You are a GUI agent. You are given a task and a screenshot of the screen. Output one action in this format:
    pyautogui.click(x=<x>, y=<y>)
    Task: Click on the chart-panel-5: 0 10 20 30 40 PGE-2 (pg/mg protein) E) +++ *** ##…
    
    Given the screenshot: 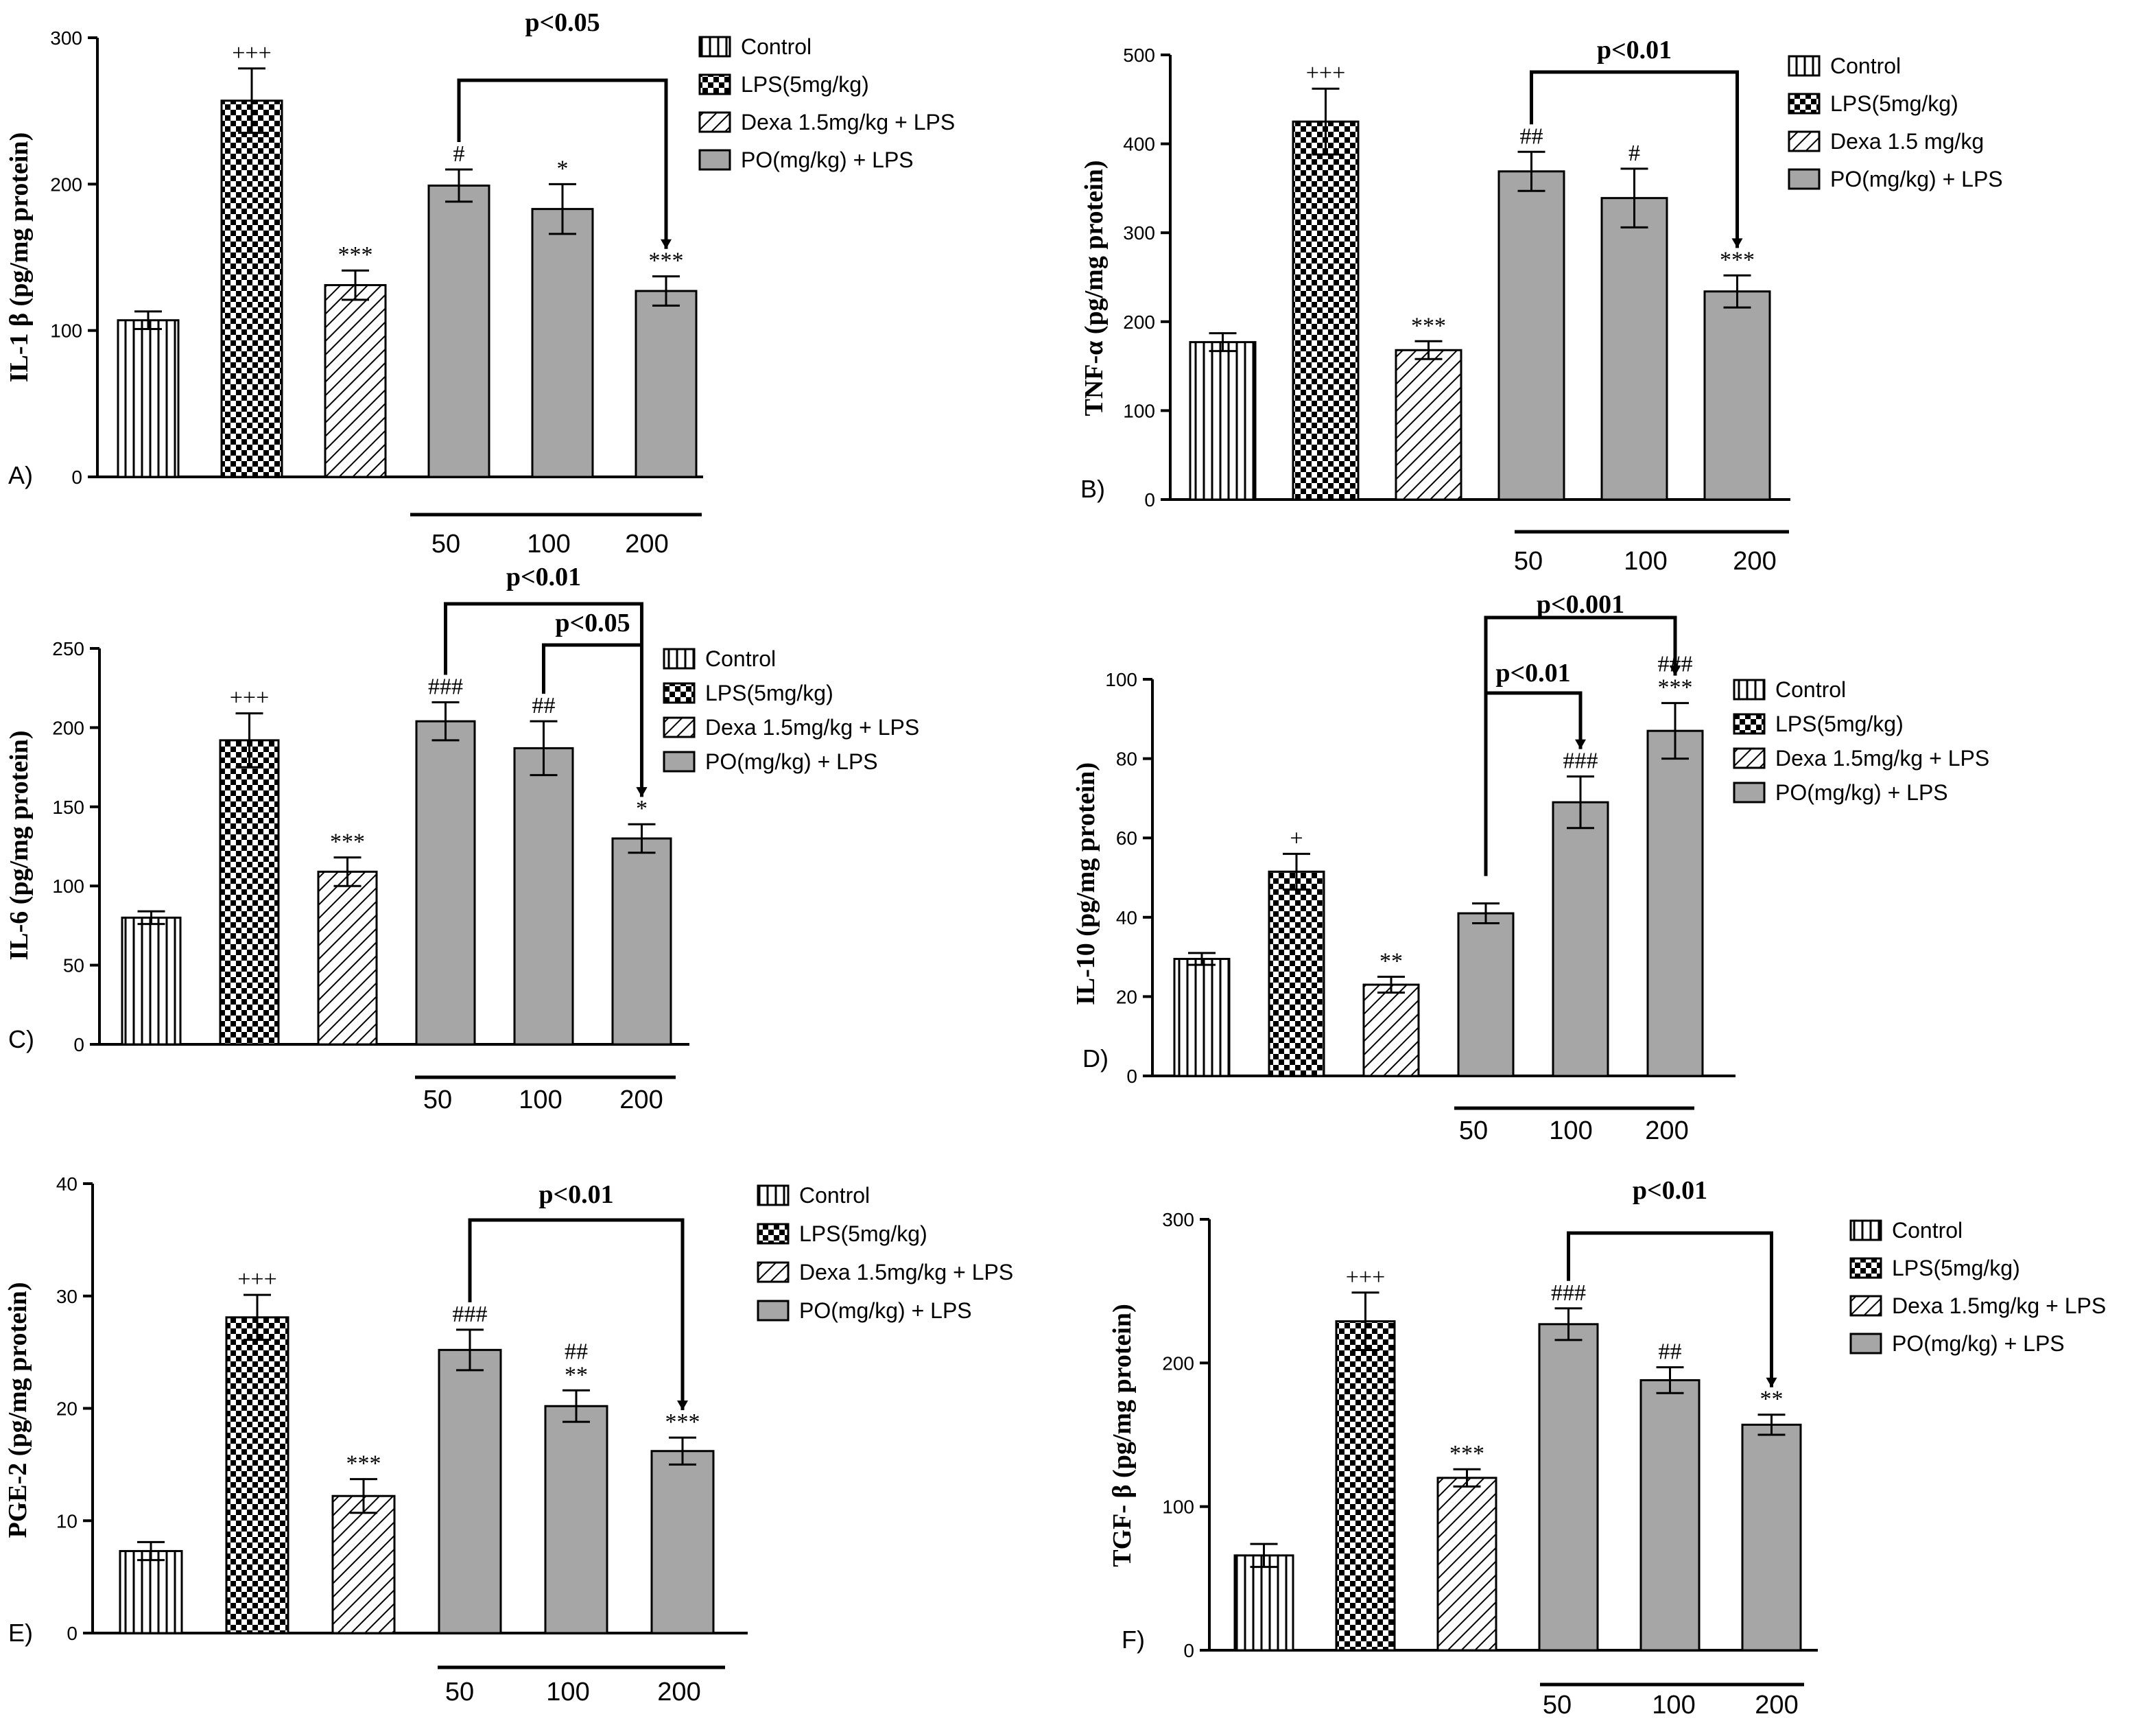 What is the action you would take?
    pyautogui.click(x=508, y=1440)
    